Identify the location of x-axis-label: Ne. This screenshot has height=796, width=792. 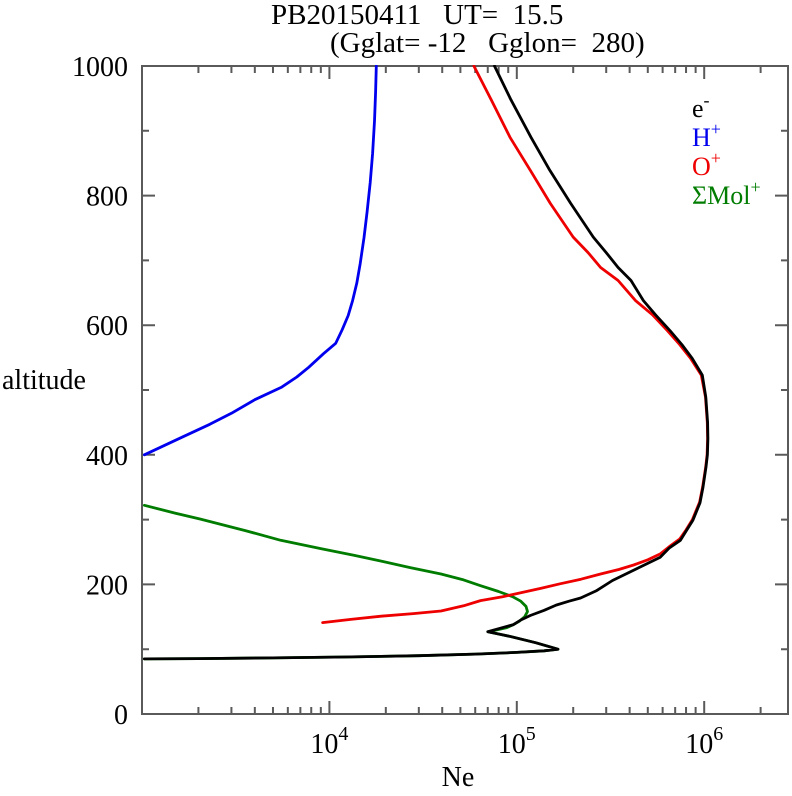
(458, 777).